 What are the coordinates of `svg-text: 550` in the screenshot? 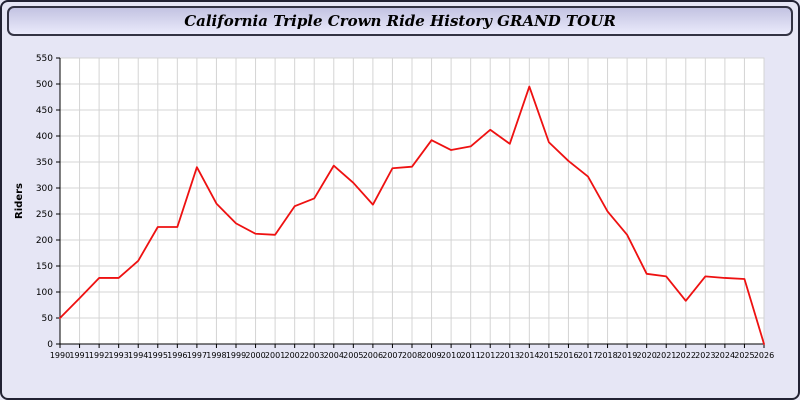 It's located at (44, 59).